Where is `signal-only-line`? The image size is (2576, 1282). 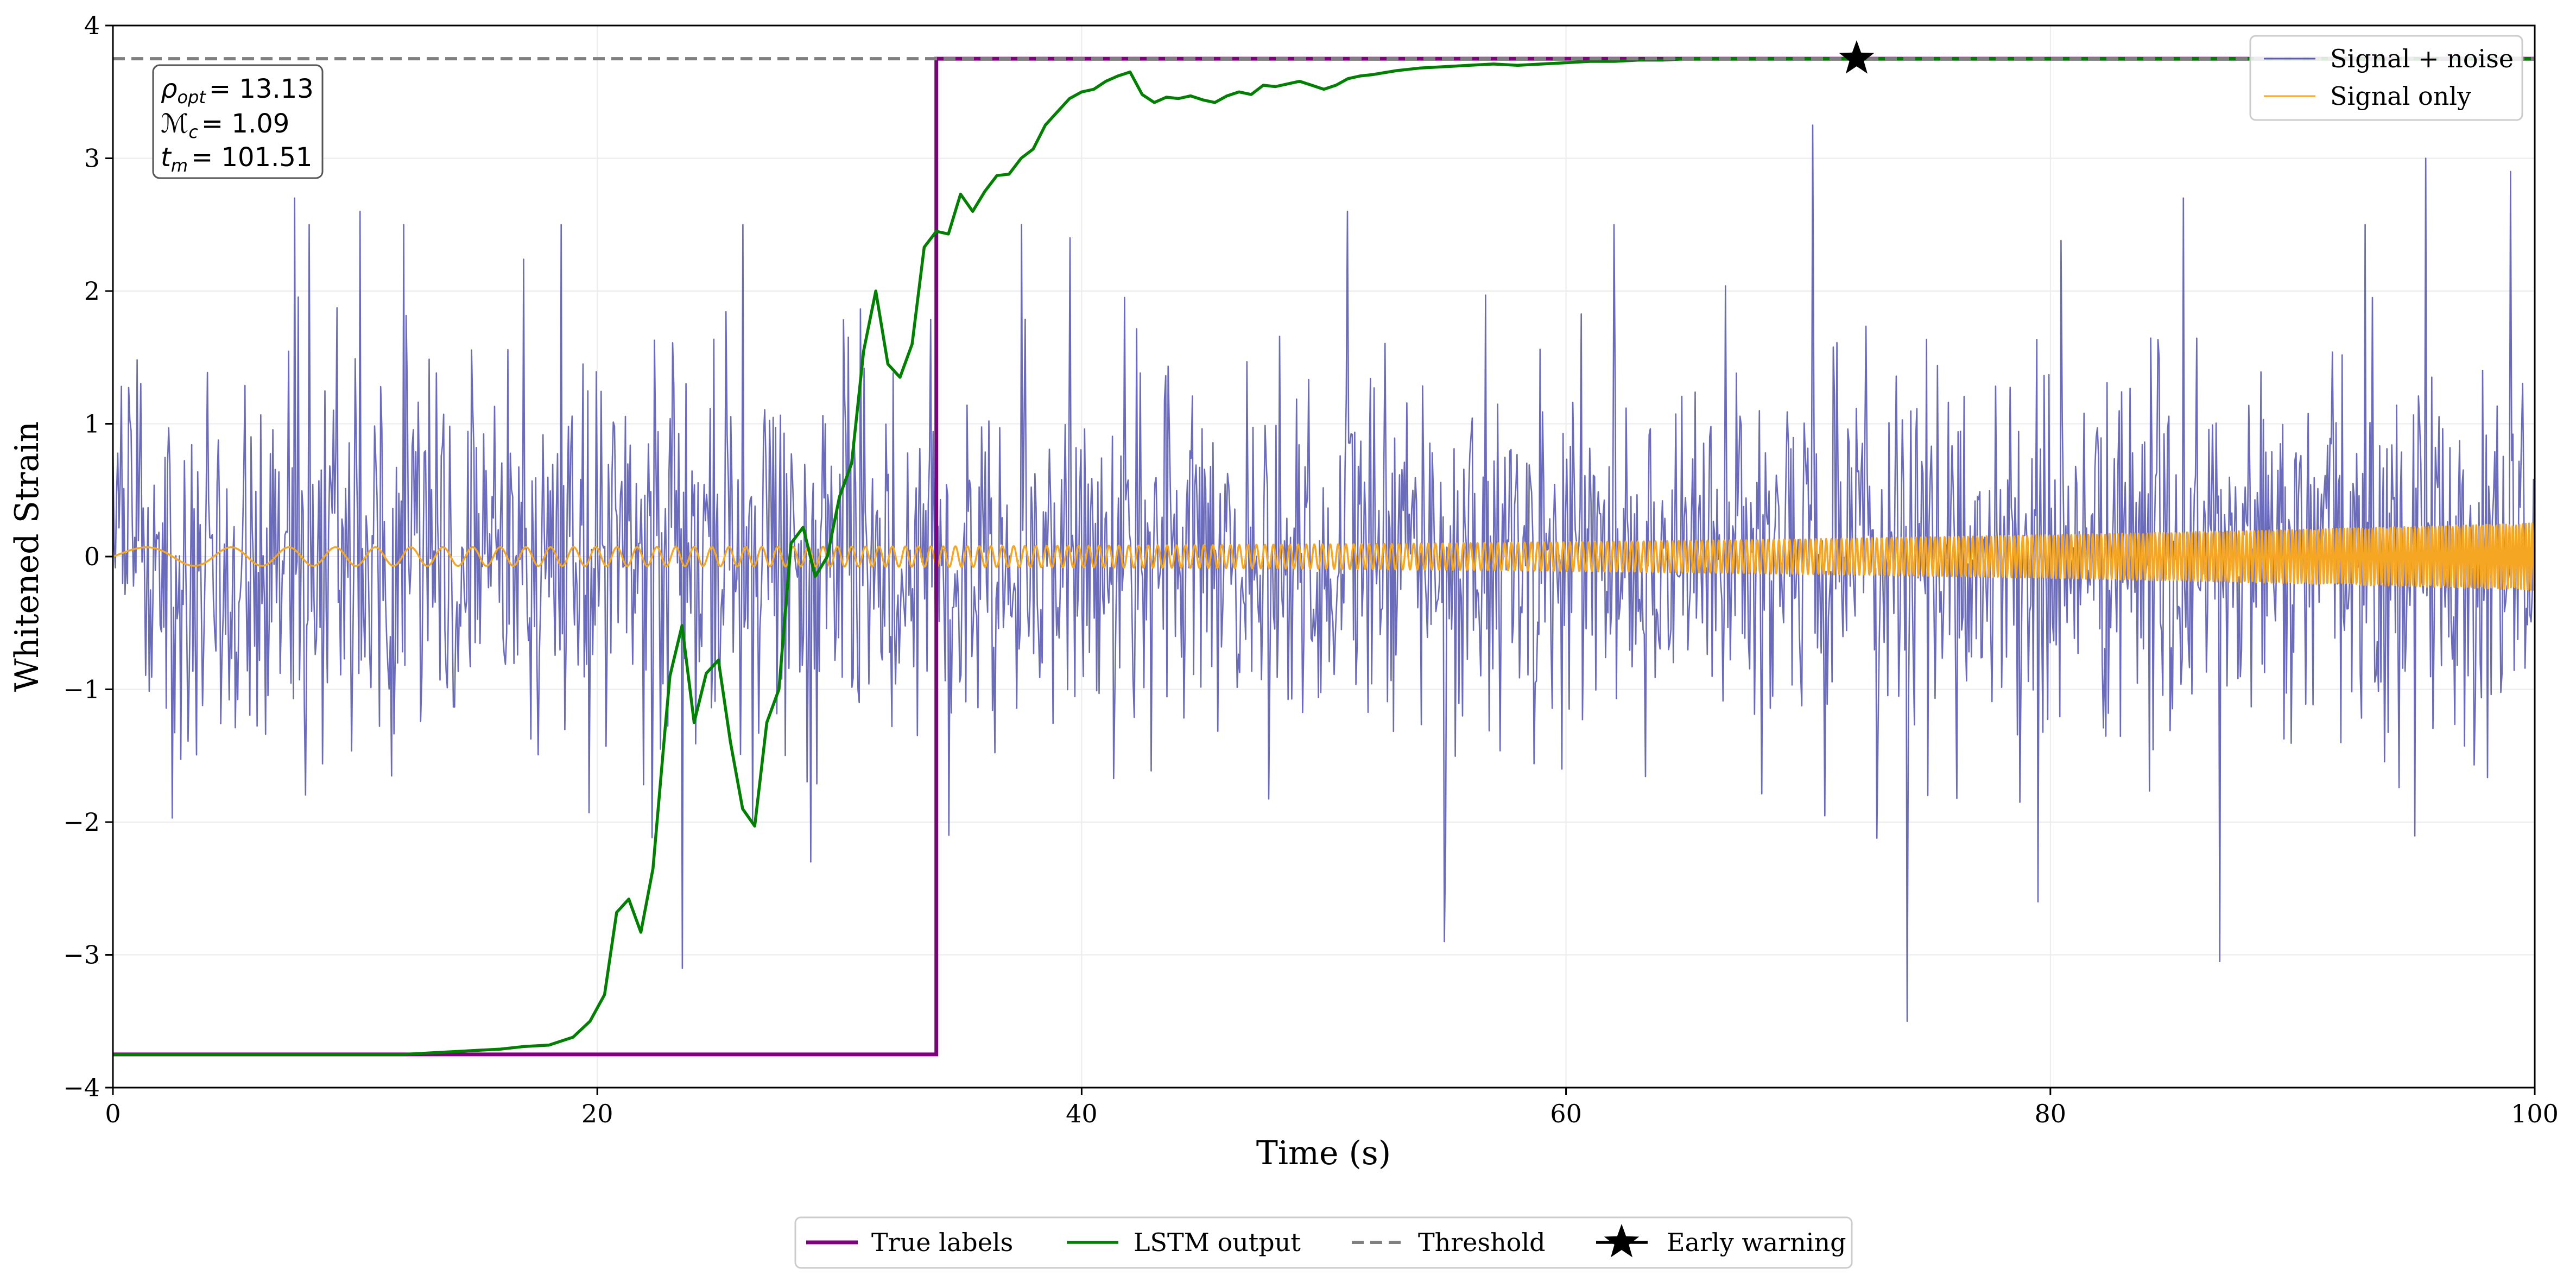 signal-only-line is located at coordinates (1324, 556).